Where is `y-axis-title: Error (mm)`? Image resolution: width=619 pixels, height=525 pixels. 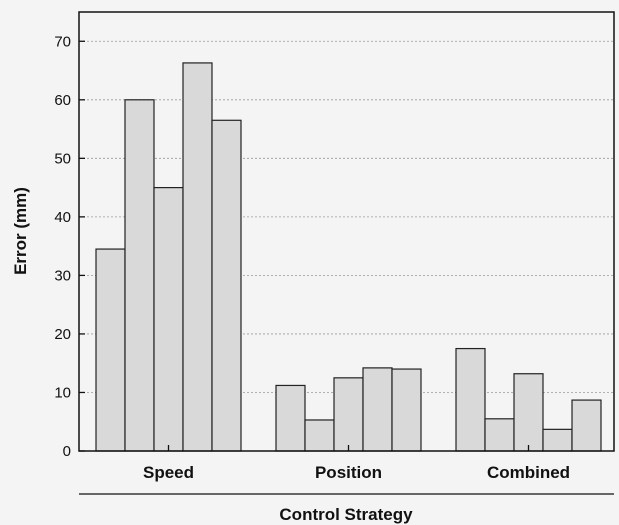 y-axis-title: Error (mm) is located at coordinates (20, 231).